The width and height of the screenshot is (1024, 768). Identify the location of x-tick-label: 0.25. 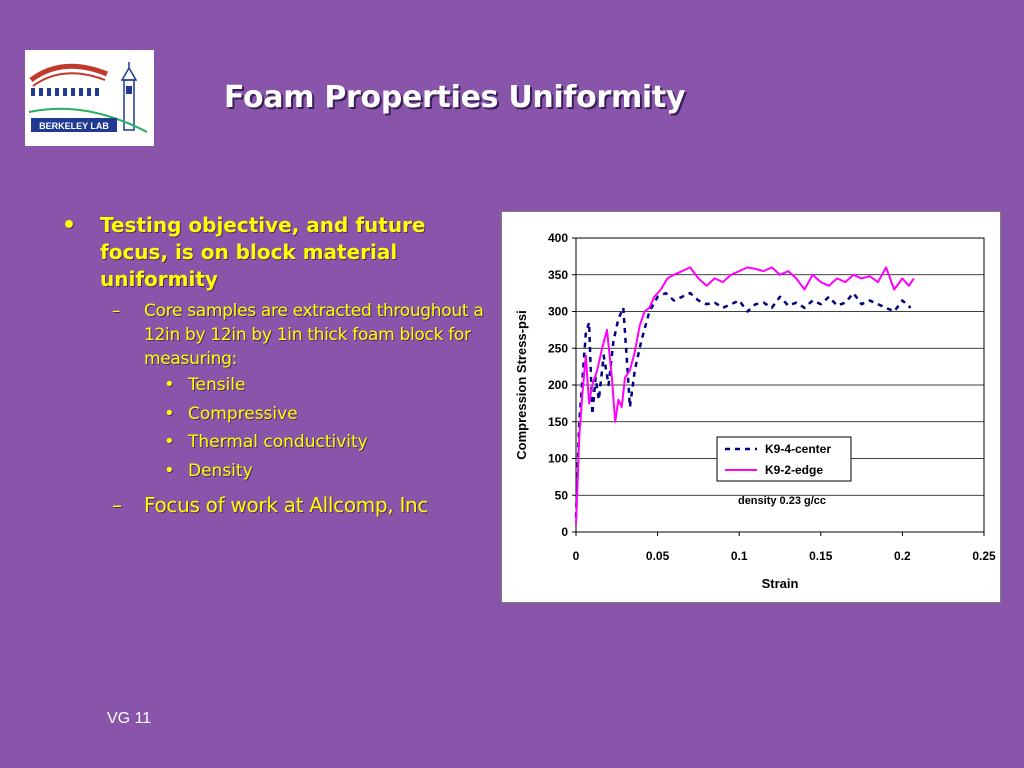
(984, 556).